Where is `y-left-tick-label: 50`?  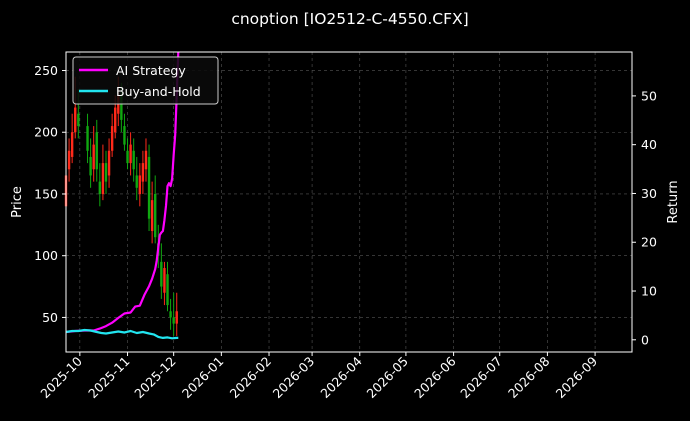 y-left-tick-label: 50 is located at coordinates (50, 317).